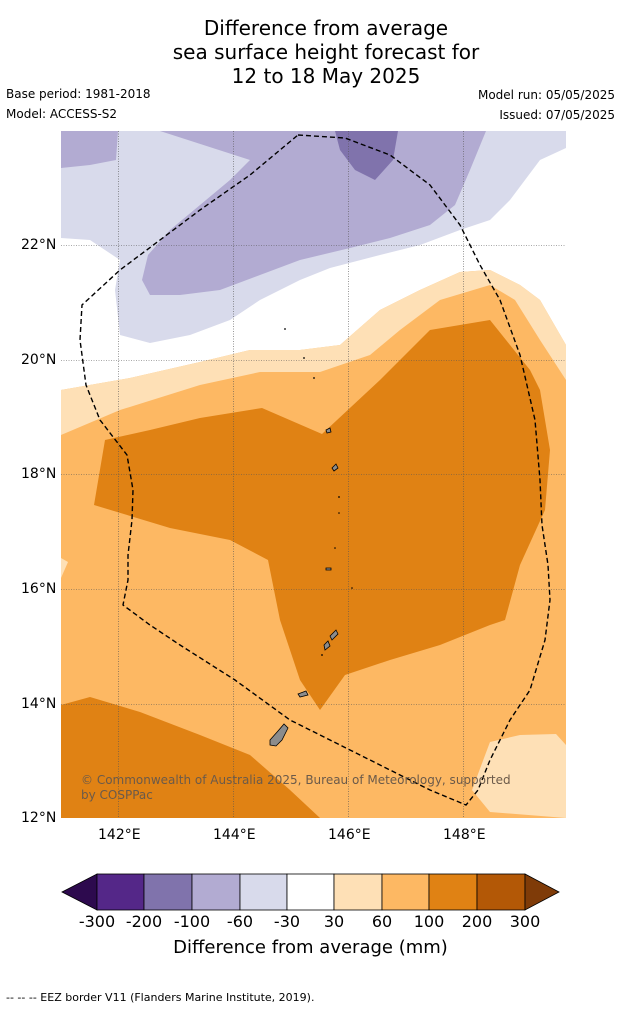 The image size is (621, 1011). Describe the element at coordinates (366, 155) in the screenshot. I see `anomaly-minus-100-region` at that location.